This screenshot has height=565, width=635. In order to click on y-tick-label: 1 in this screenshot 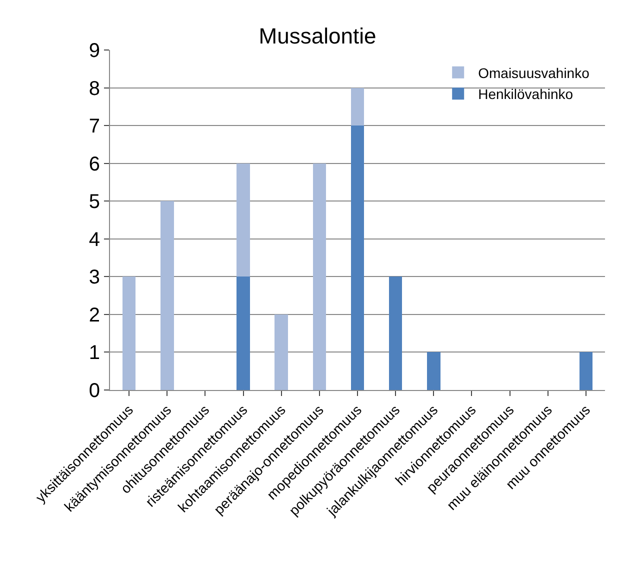, I will do `click(94, 353)`.